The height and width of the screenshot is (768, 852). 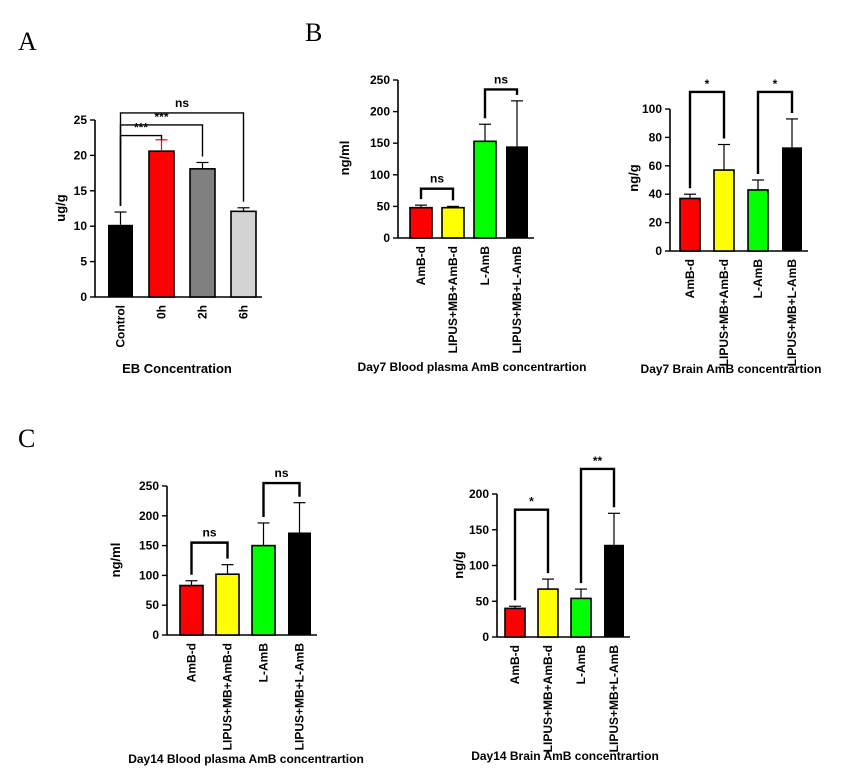 What do you see at coordinates (177, 368) in the screenshot?
I see `chart-subtitle: EB Concentration` at bounding box center [177, 368].